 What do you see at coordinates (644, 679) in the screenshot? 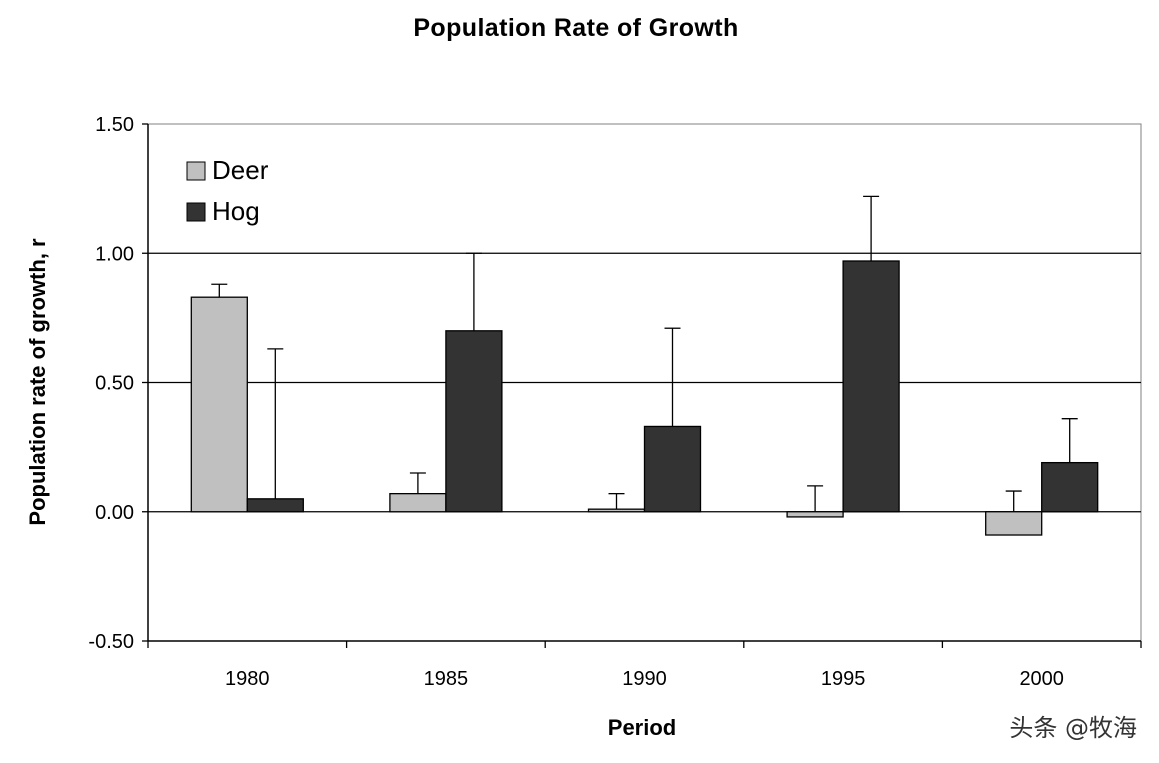
I see `x-tick-label: 1990` at bounding box center [644, 679].